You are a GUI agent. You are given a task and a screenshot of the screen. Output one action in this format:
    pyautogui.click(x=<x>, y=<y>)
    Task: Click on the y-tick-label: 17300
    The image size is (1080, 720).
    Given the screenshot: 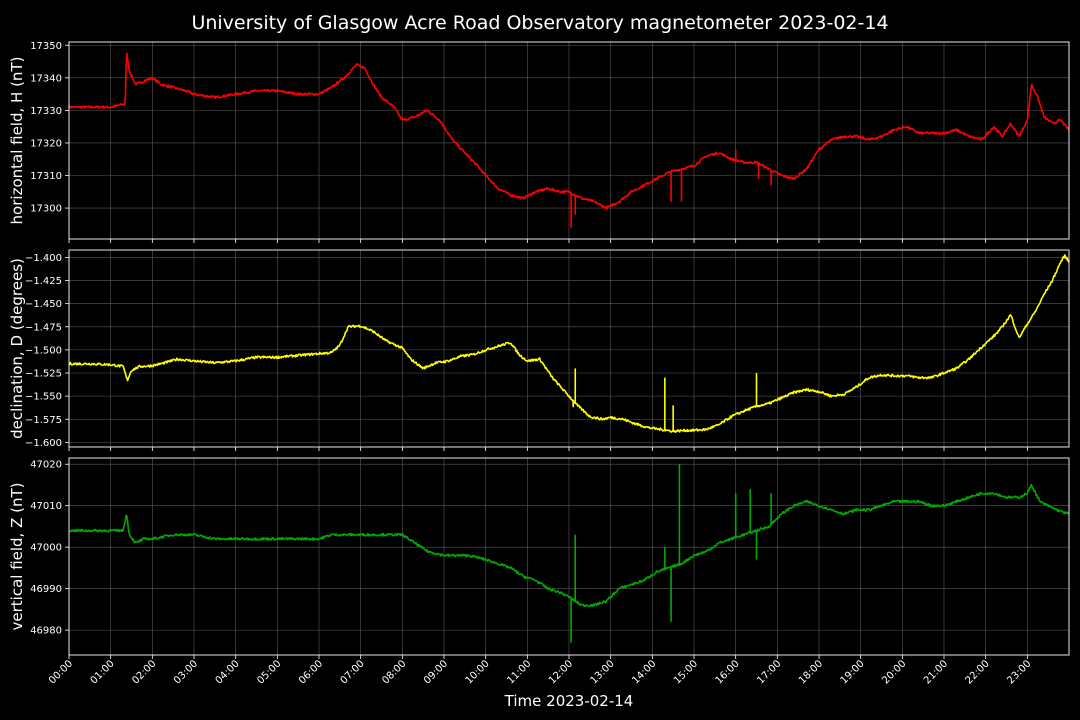 What is the action you would take?
    pyautogui.click(x=46, y=209)
    